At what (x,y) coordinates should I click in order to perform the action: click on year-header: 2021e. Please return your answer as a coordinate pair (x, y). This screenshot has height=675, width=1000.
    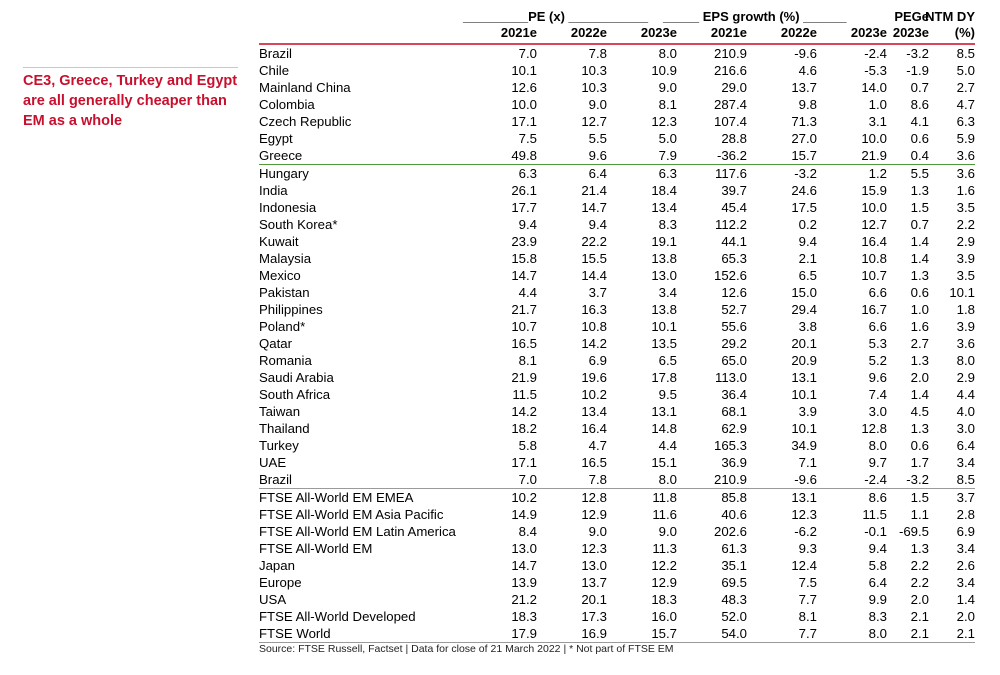
    Looking at the image, I should click on (728, 32).